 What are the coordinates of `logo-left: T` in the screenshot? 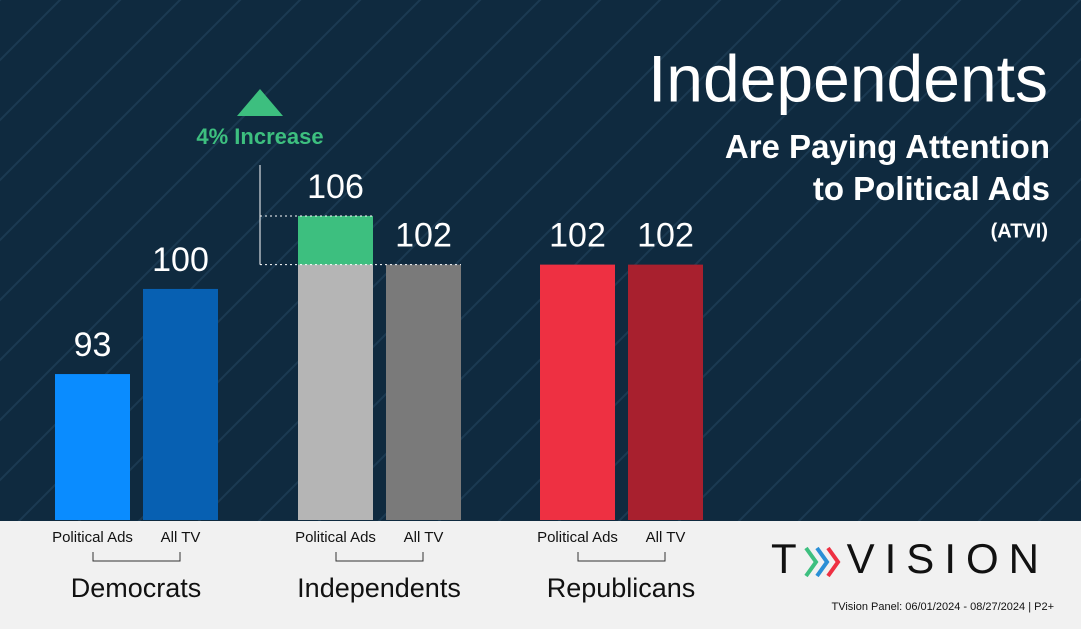 It's located at (784, 558).